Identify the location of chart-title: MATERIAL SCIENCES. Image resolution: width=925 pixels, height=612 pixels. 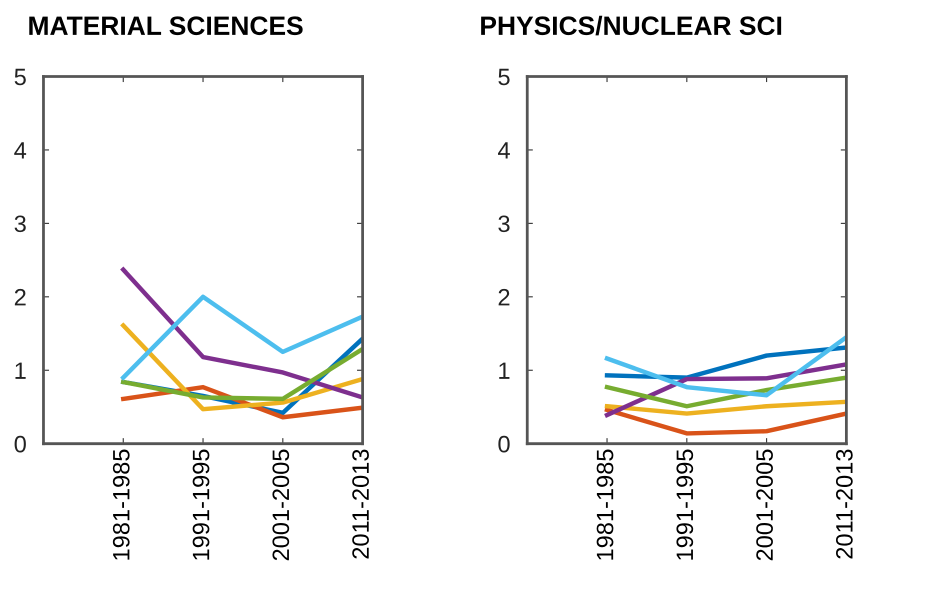
(166, 26).